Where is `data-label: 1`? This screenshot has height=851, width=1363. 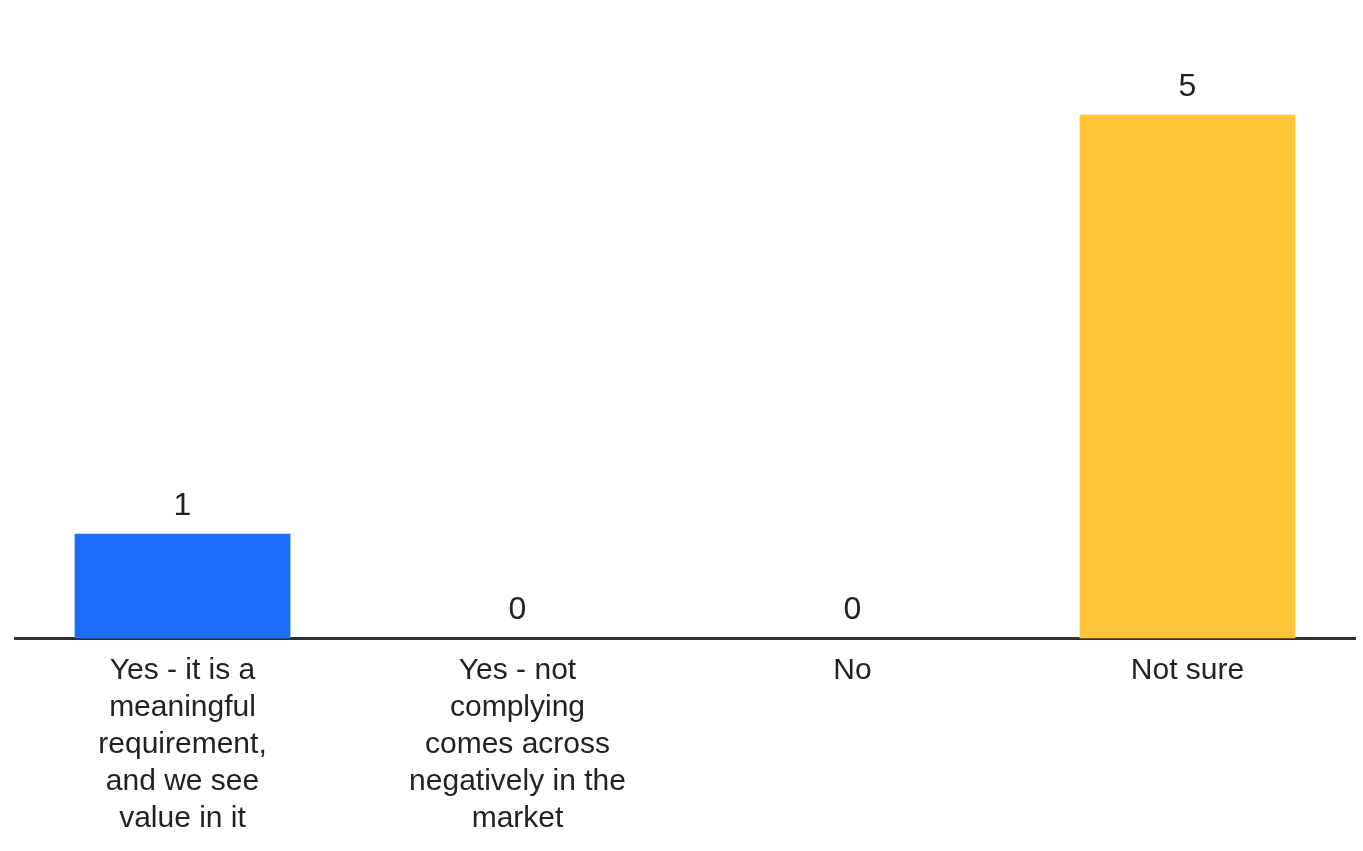 data-label: 1 is located at coordinates (182, 503).